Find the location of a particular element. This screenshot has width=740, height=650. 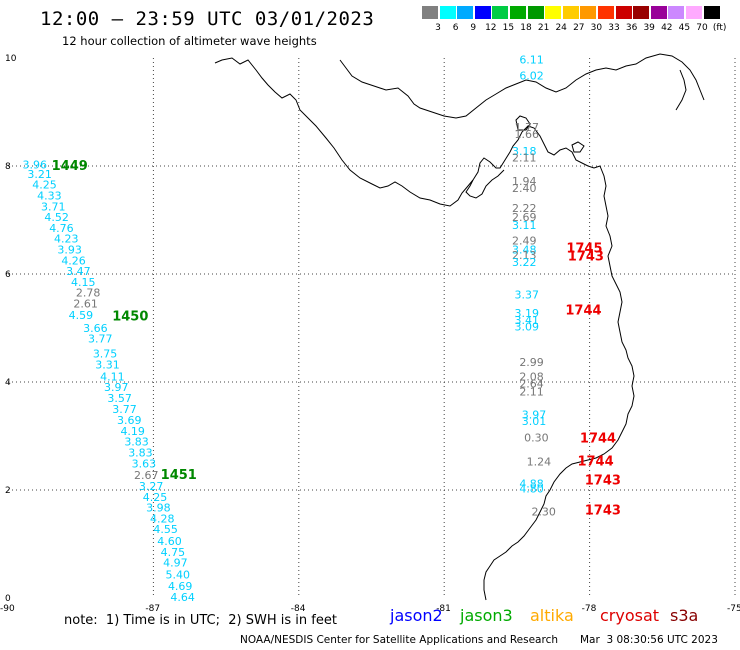

y-tick-label: 4 is located at coordinates (8, 383).